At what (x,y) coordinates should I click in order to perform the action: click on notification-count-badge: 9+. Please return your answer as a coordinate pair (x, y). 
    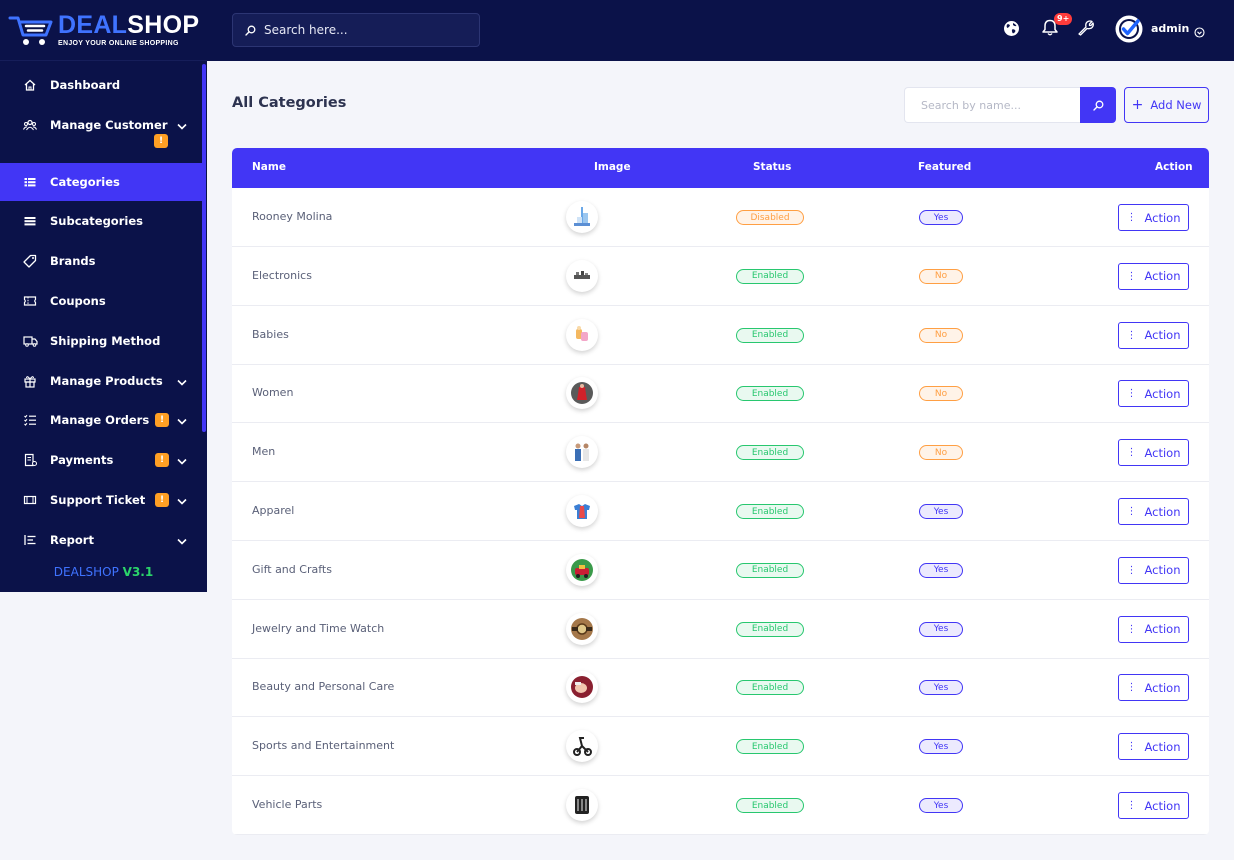
    Looking at the image, I should click on (1063, 19).